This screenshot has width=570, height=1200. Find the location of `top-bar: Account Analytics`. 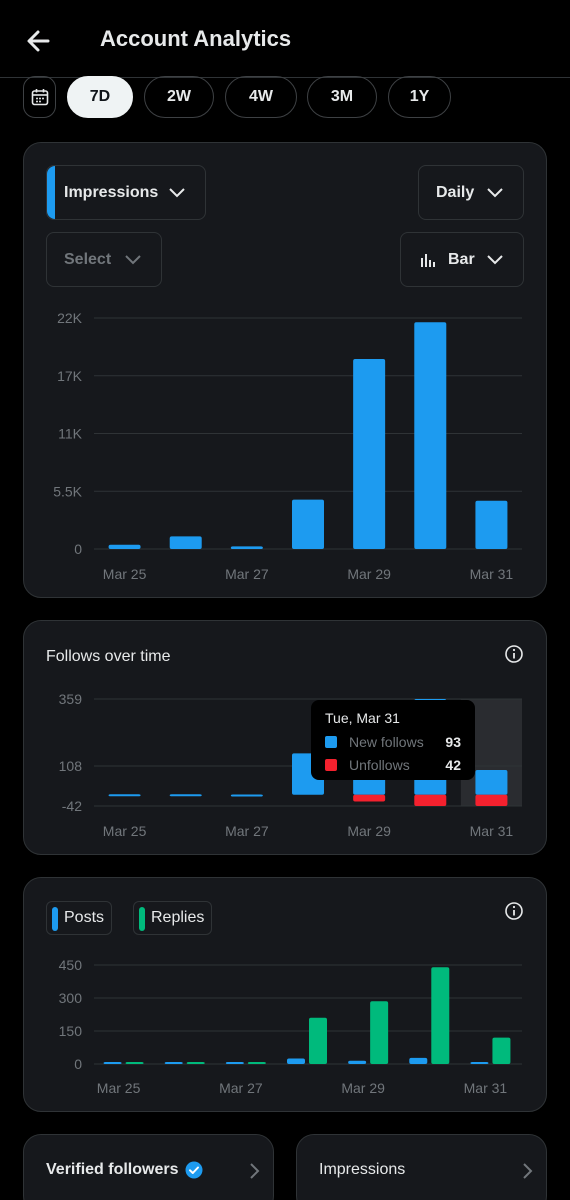

top-bar: Account Analytics is located at coordinates (285, 39).